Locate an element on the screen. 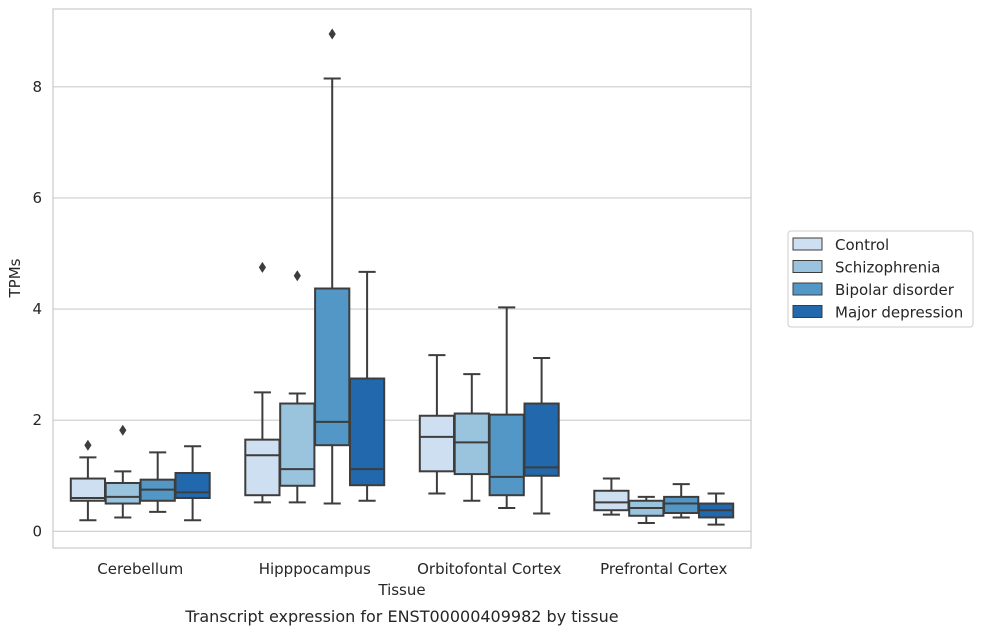  y-tick-labels: 0 2 4 6 8 is located at coordinates (37, 309).